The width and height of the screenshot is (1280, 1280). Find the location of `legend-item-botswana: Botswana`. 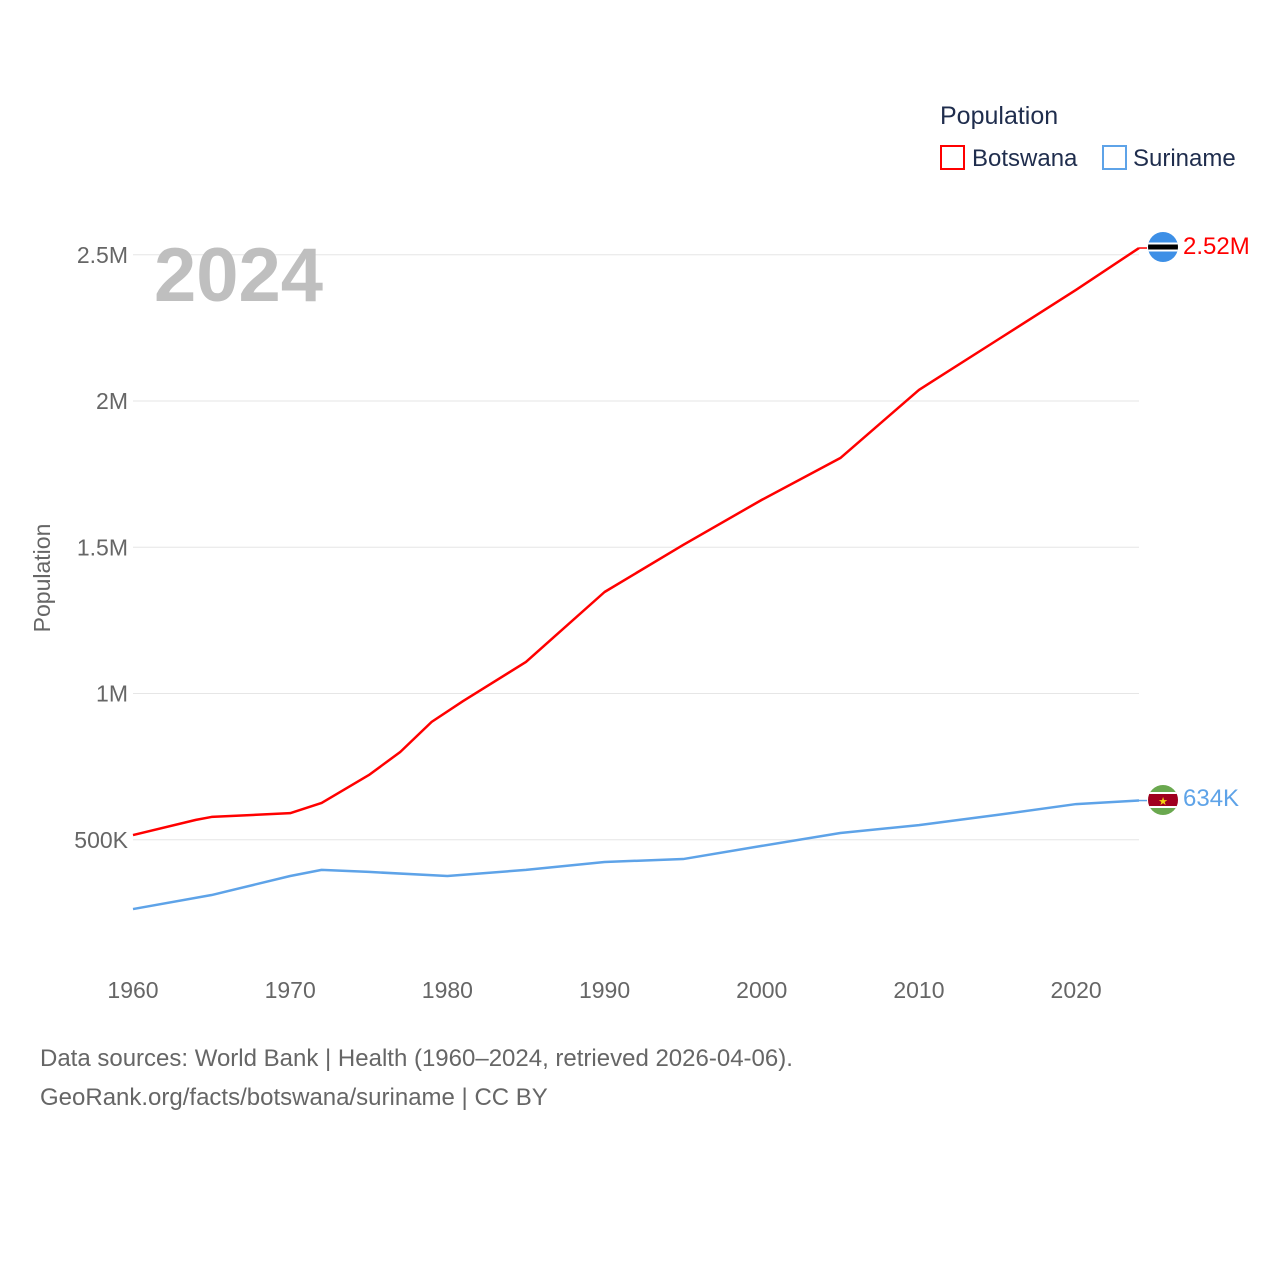

legend-item-botswana: Botswana is located at coordinates (1009, 158).